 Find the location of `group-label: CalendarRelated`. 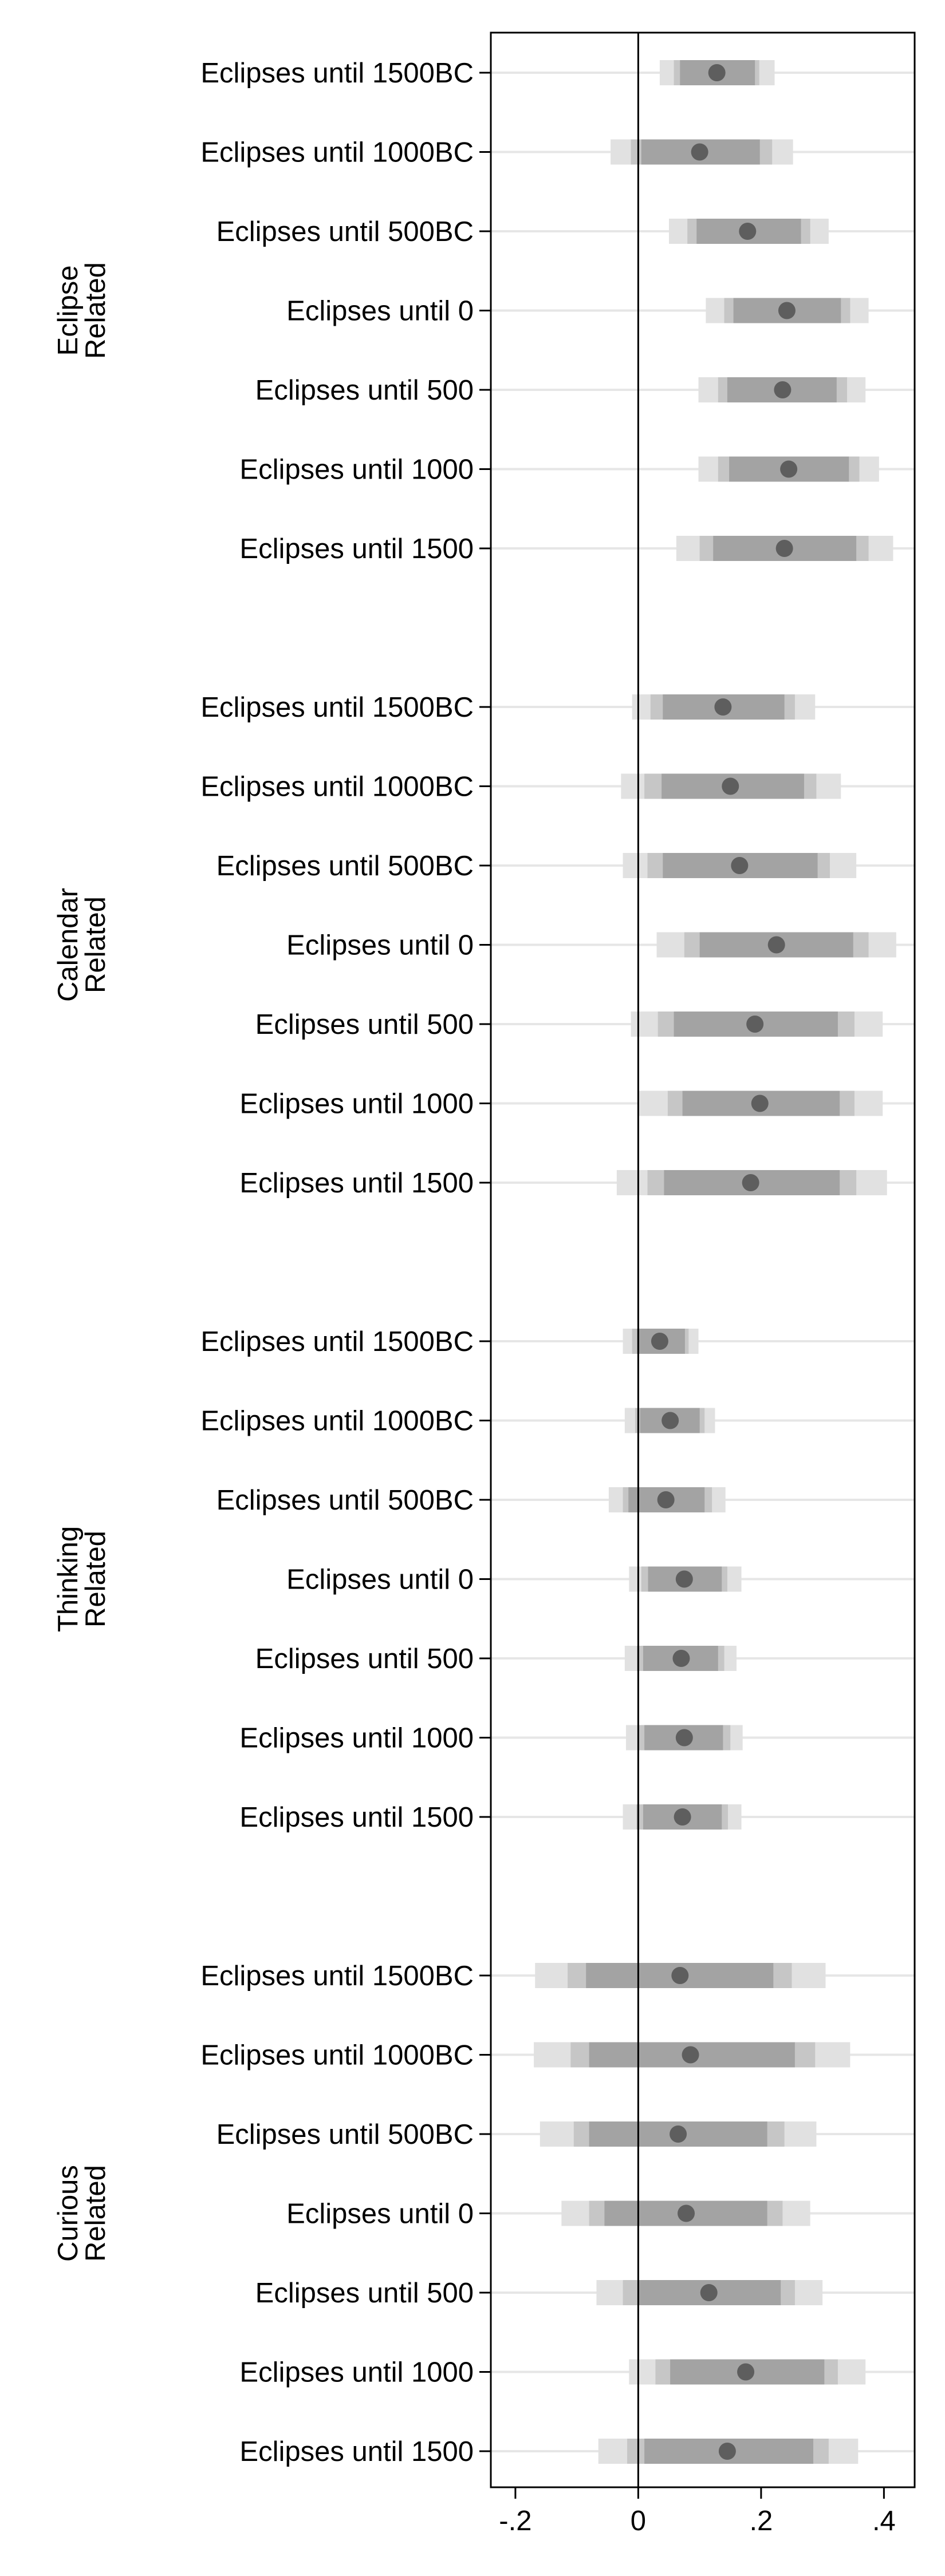

group-label: CalendarRelated is located at coordinates (82, 945).